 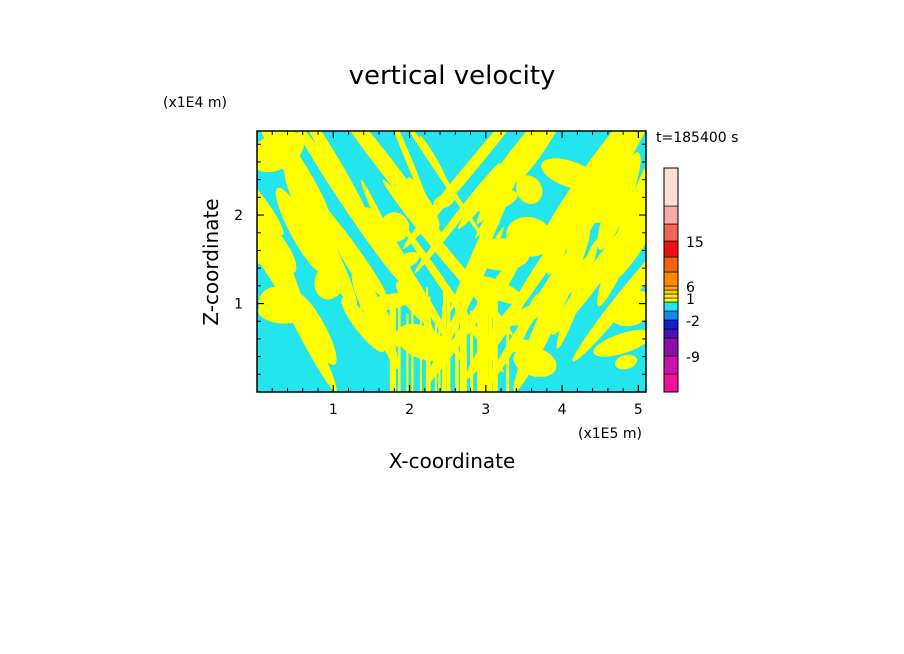 I want to click on colorbar-tick-label: 6, so click(x=690, y=288).